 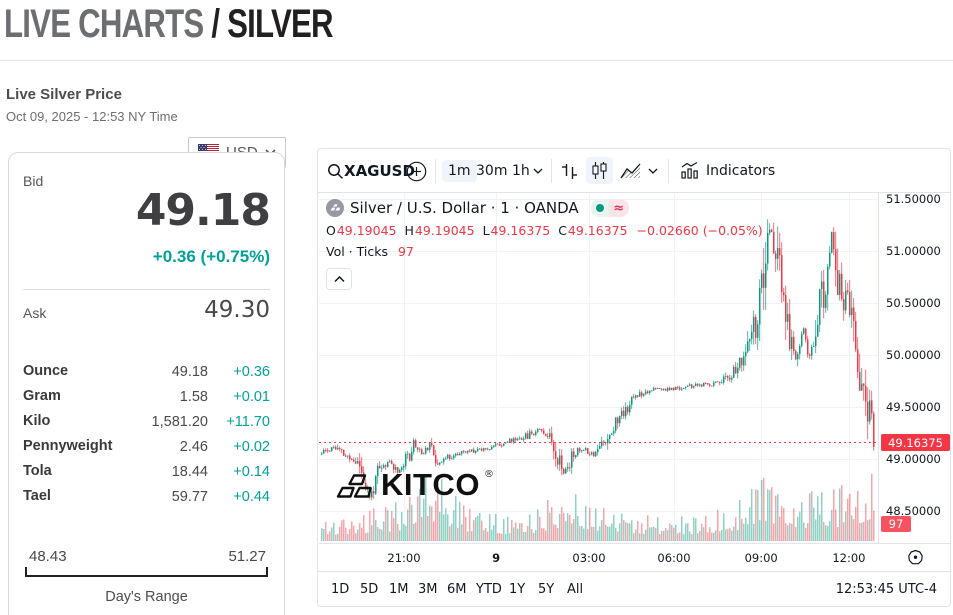 What do you see at coordinates (46, 371) in the screenshot?
I see `unit-label: Ounce` at bounding box center [46, 371].